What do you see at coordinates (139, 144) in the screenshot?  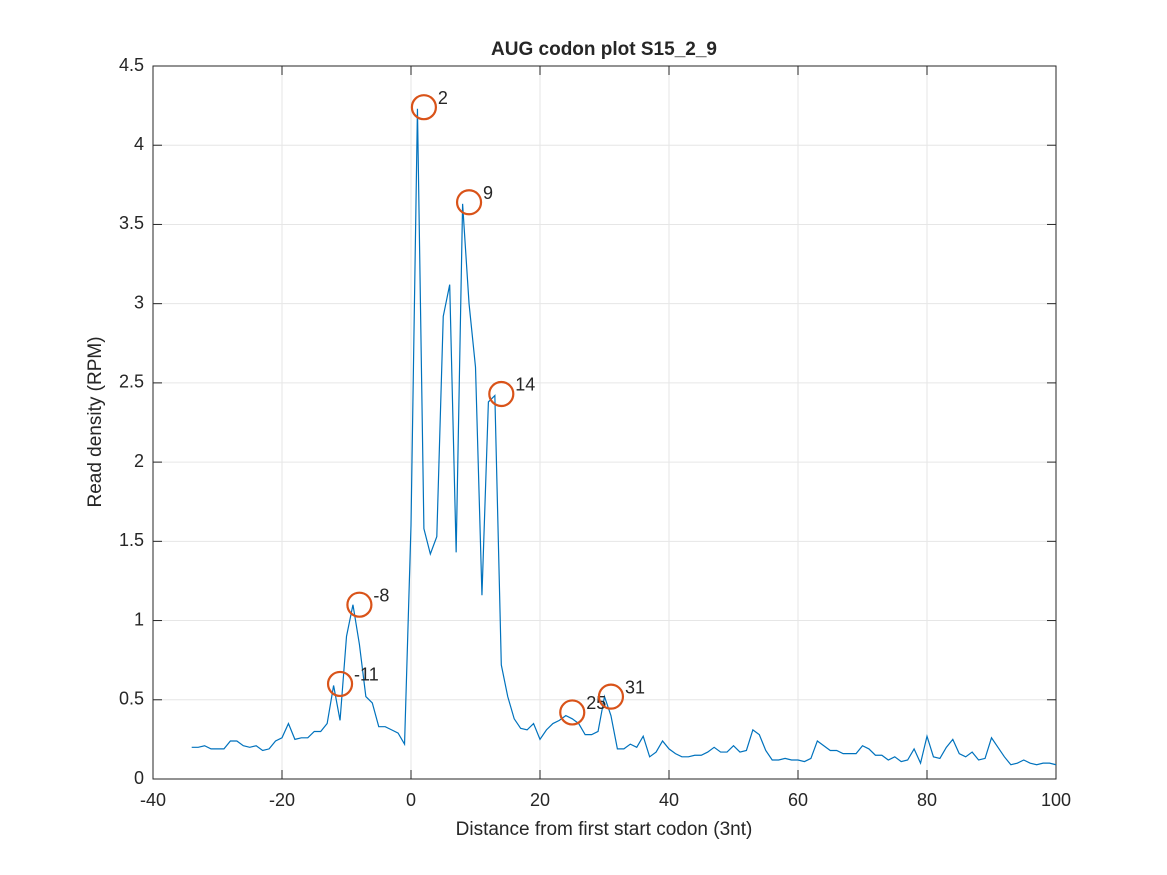 I see `y-tick-label: 4` at bounding box center [139, 144].